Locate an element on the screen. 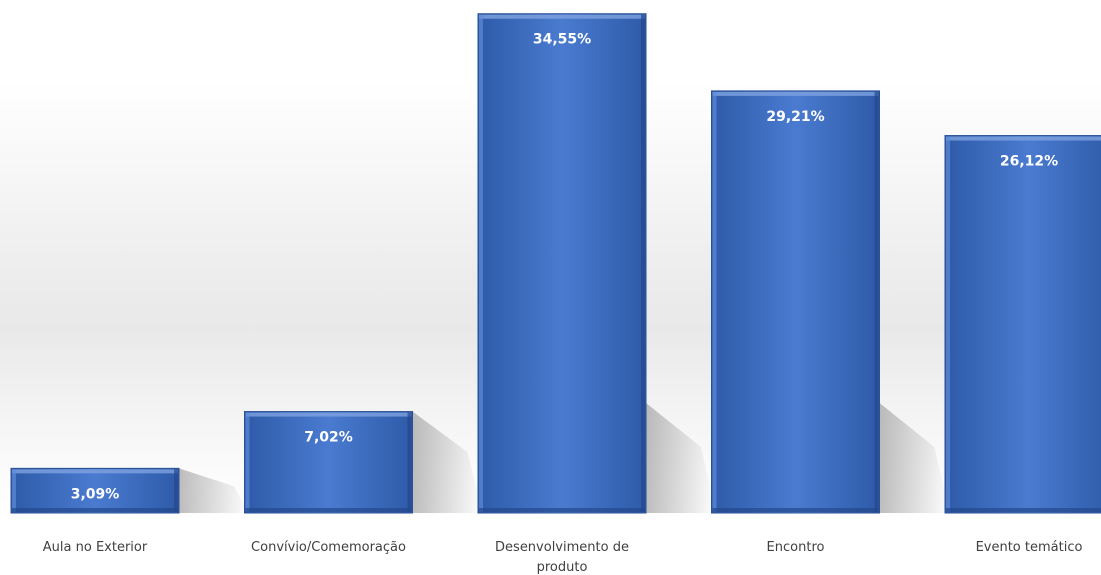 The width and height of the screenshot is (1101, 575). bar-1-shadow is located at coordinates (214, 490).